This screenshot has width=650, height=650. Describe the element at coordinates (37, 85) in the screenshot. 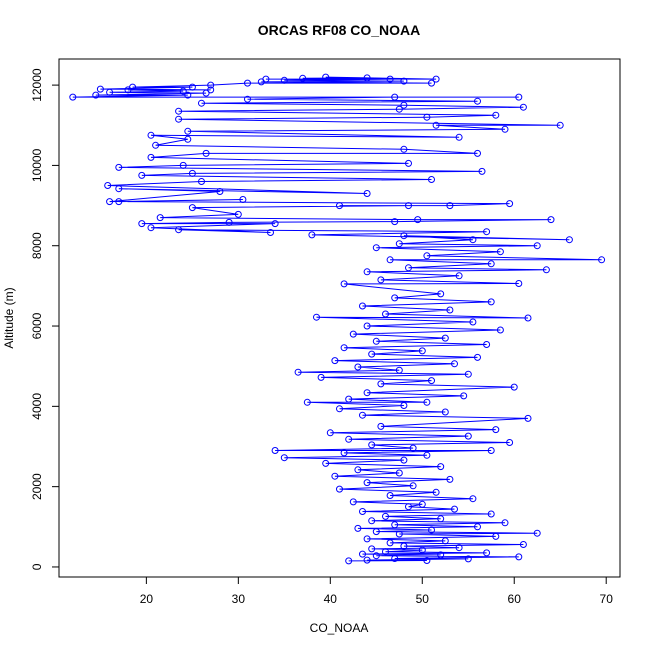

I see `y-tick-label: 12000` at that location.